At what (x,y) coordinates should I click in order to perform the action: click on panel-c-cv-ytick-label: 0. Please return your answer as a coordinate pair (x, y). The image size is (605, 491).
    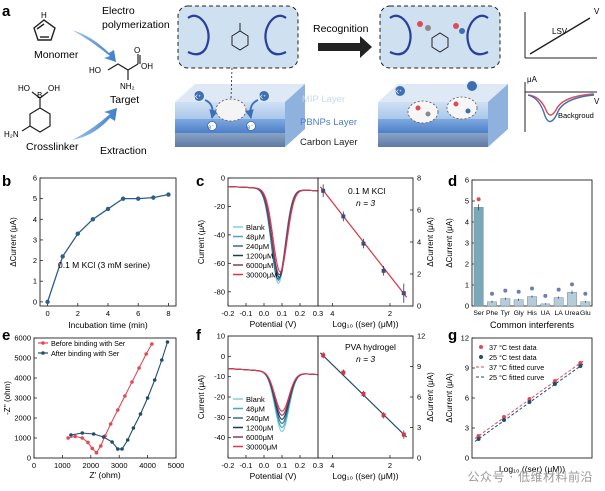
    Looking at the image, I should click on (223, 178).